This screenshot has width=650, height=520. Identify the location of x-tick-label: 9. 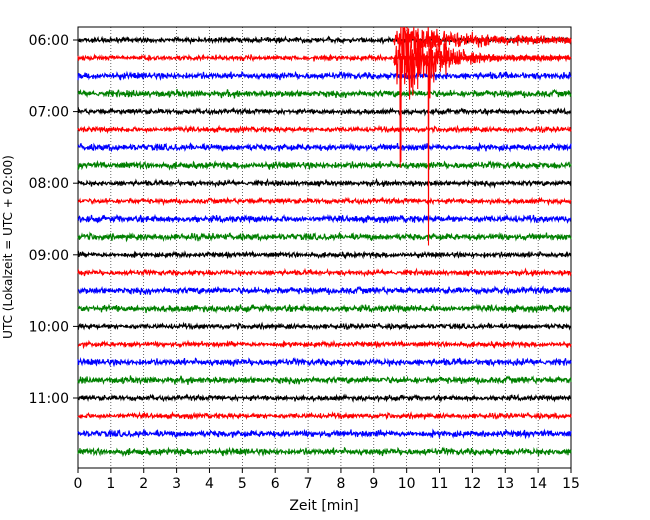
(373, 484).